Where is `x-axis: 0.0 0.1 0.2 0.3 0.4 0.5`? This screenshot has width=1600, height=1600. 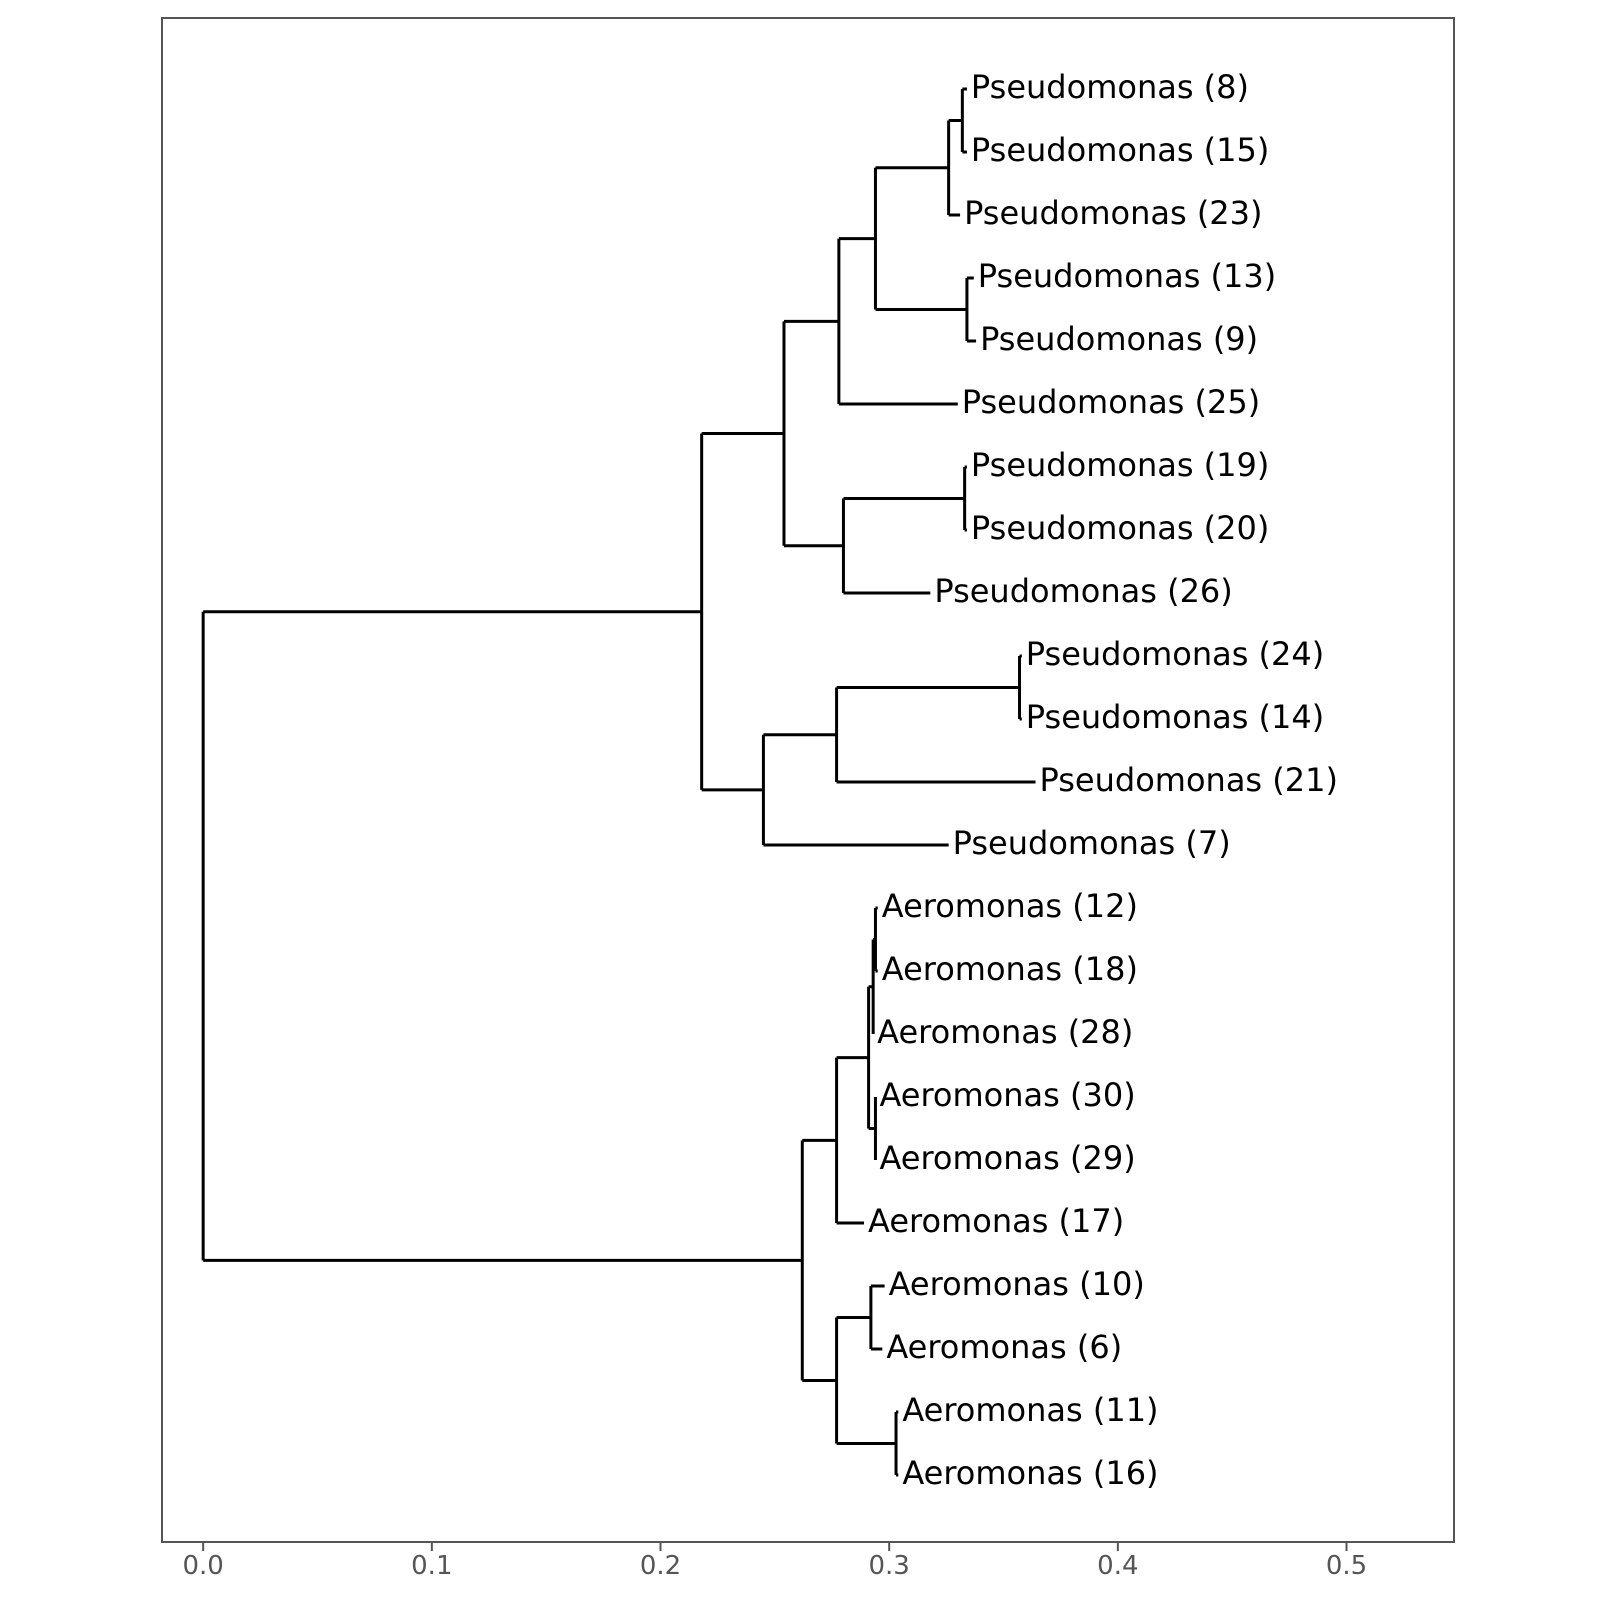
x-axis: 0.0 0.1 0.2 0.3 0.4 0.5 is located at coordinates (774, 1561).